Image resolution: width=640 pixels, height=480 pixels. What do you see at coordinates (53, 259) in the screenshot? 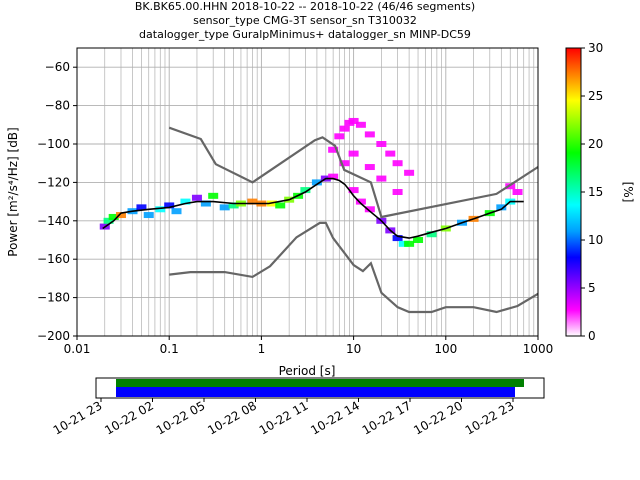
I see `y-tick-label: −160` at bounding box center [53, 259].